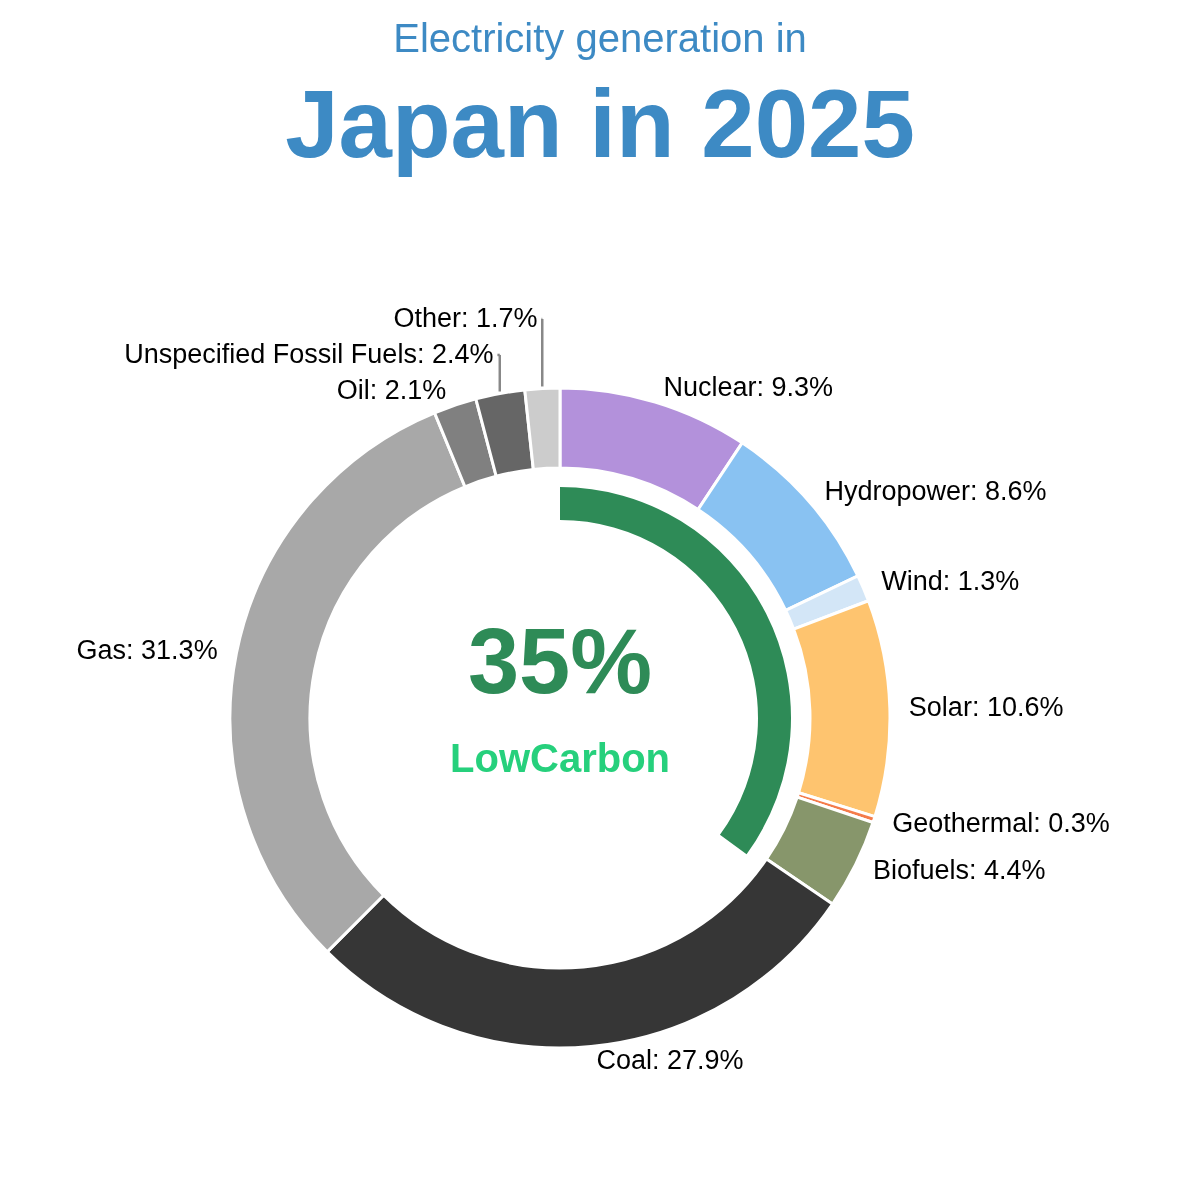  Describe the element at coordinates (935, 490) in the screenshot. I see `slice-label: Hydropower: 8.6%` at that location.